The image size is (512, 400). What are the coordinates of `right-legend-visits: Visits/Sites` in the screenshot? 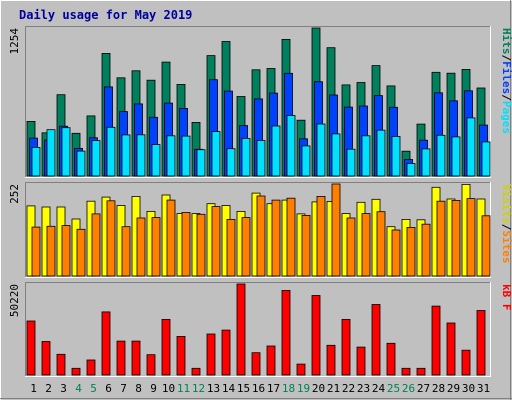 It's located at (506, 224).